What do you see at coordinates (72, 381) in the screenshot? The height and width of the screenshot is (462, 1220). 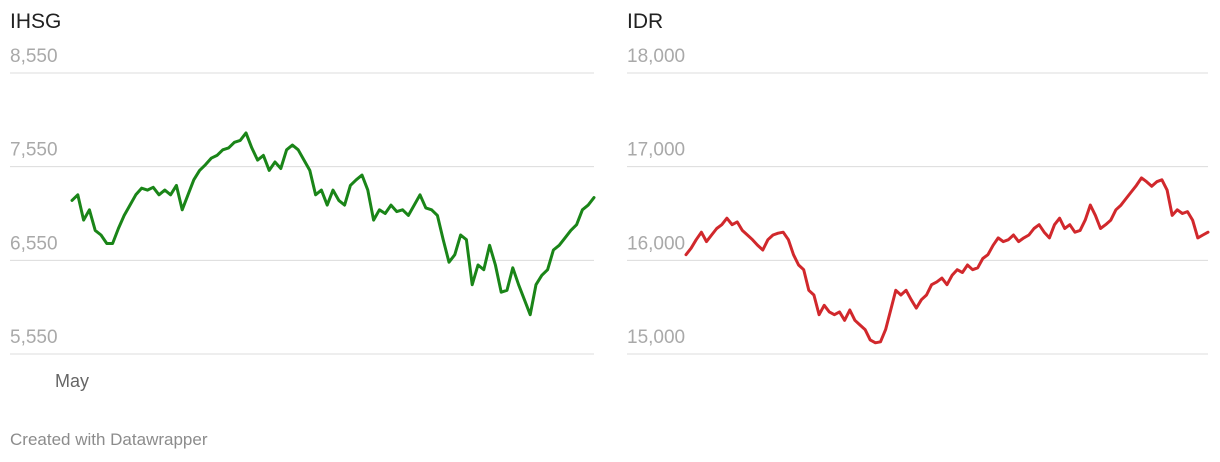 I see `x-tick-label: May` at bounding box center [72, 381].